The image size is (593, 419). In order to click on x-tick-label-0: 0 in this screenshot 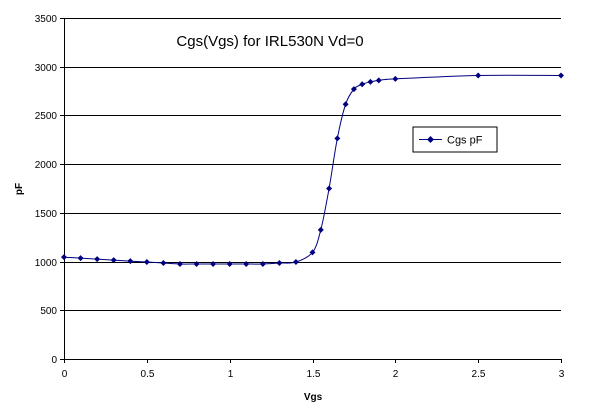, I will do `click(65, 374)`.